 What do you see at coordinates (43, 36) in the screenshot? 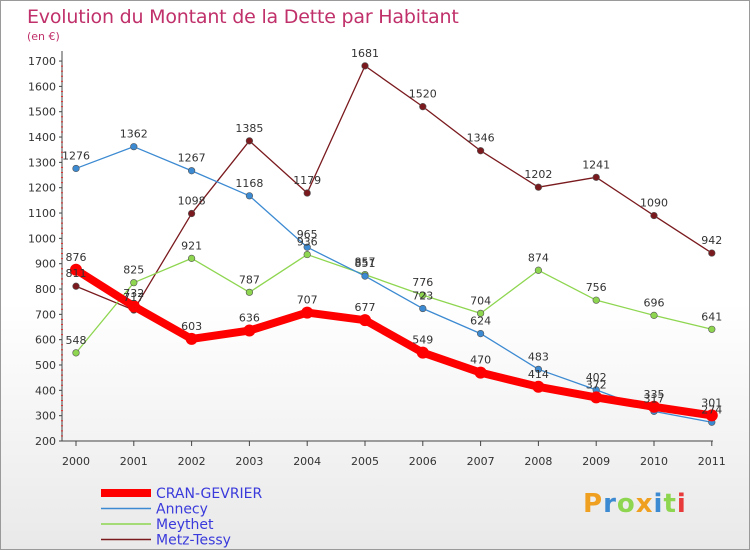
I see `chart-subtitle: (en €)` at bounding box center [43, 36].